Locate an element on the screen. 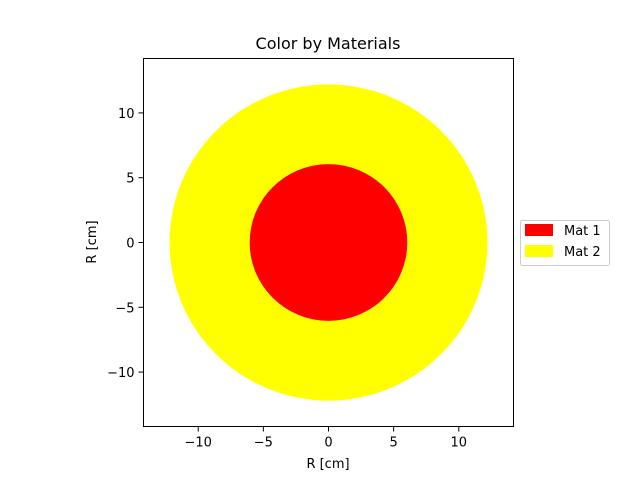 The image size is (640, 480). y-tick-label: −10 is located at coordinates (120, 373).